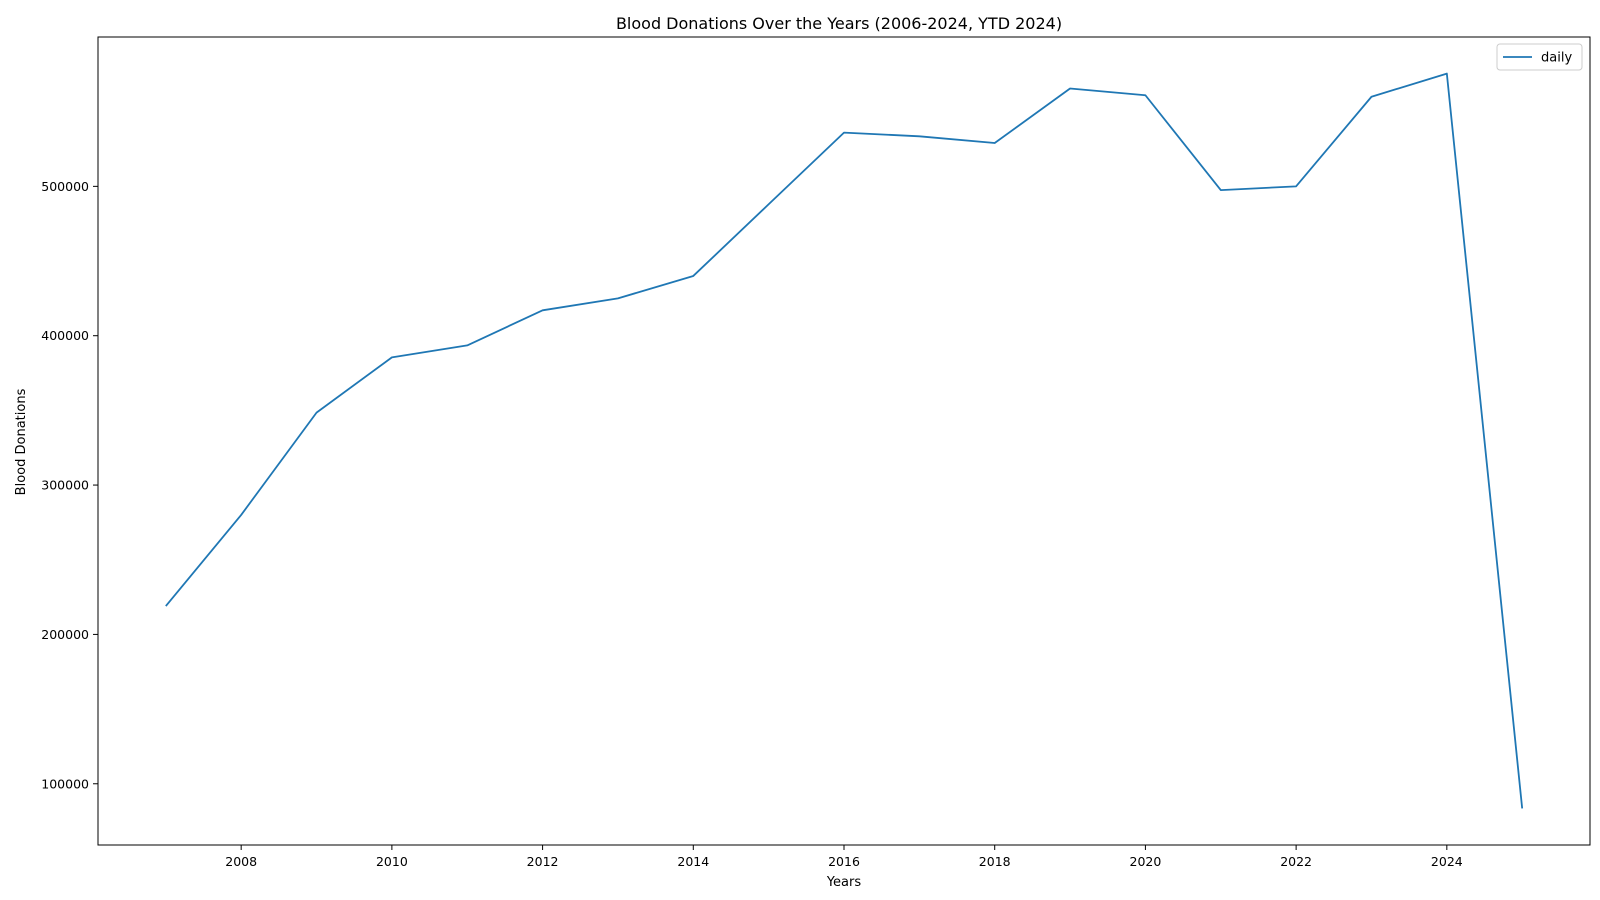 The image size is (1600, 900). Describe the element at coordinates (65, 783) in the screenshot. I see `y-tick-label: 100000` at that location.